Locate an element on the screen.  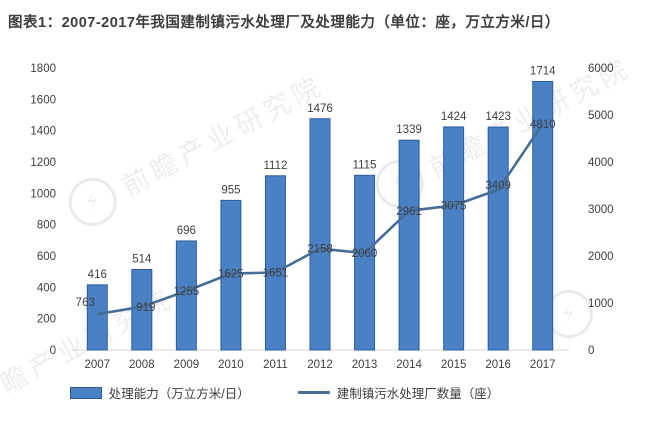
line-value-label: 1625 is located at coordinates (231, 275).